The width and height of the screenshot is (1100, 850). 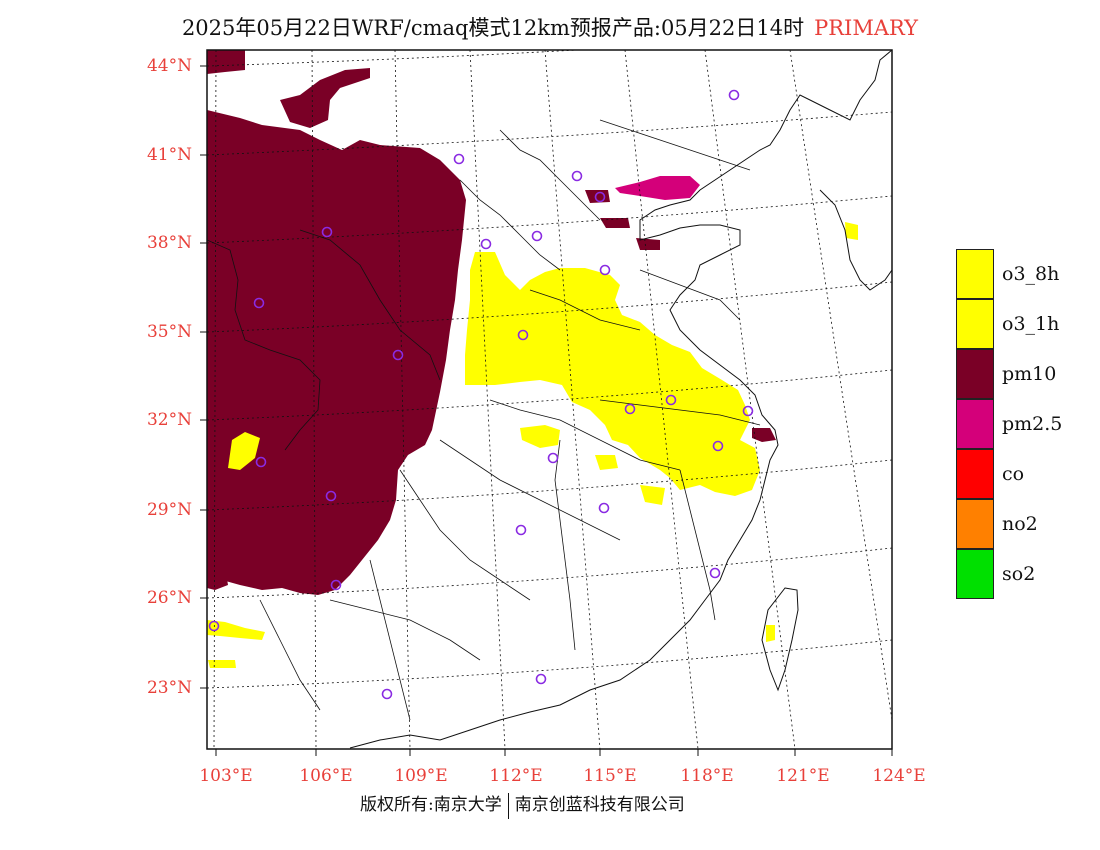 I want to click on copyright-company: 南京创蓝科技有限公司, so click(x=599, y=805).